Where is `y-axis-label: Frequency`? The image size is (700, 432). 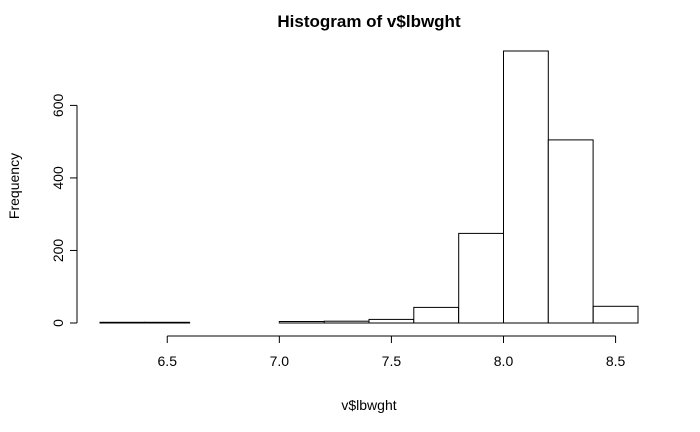
y-axis-label: Frequency is located at coordinates (14, 186).